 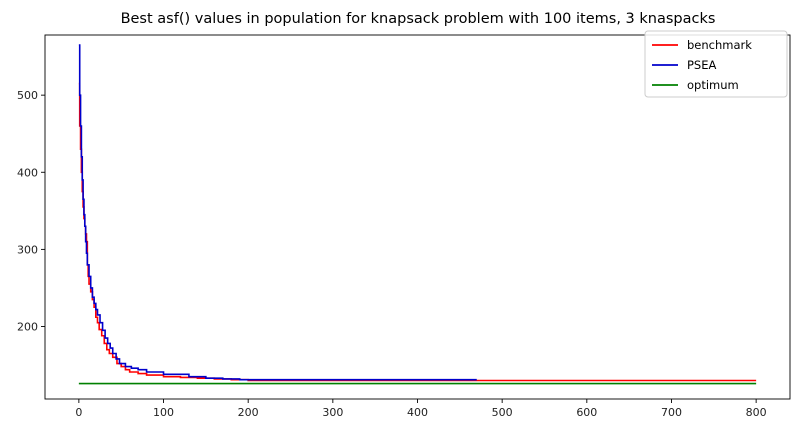 What do you see at coordinates (719, 45) in the screenshot?
I see `legend-label-benchmark: benchmark` at bounding box center [719, 45].